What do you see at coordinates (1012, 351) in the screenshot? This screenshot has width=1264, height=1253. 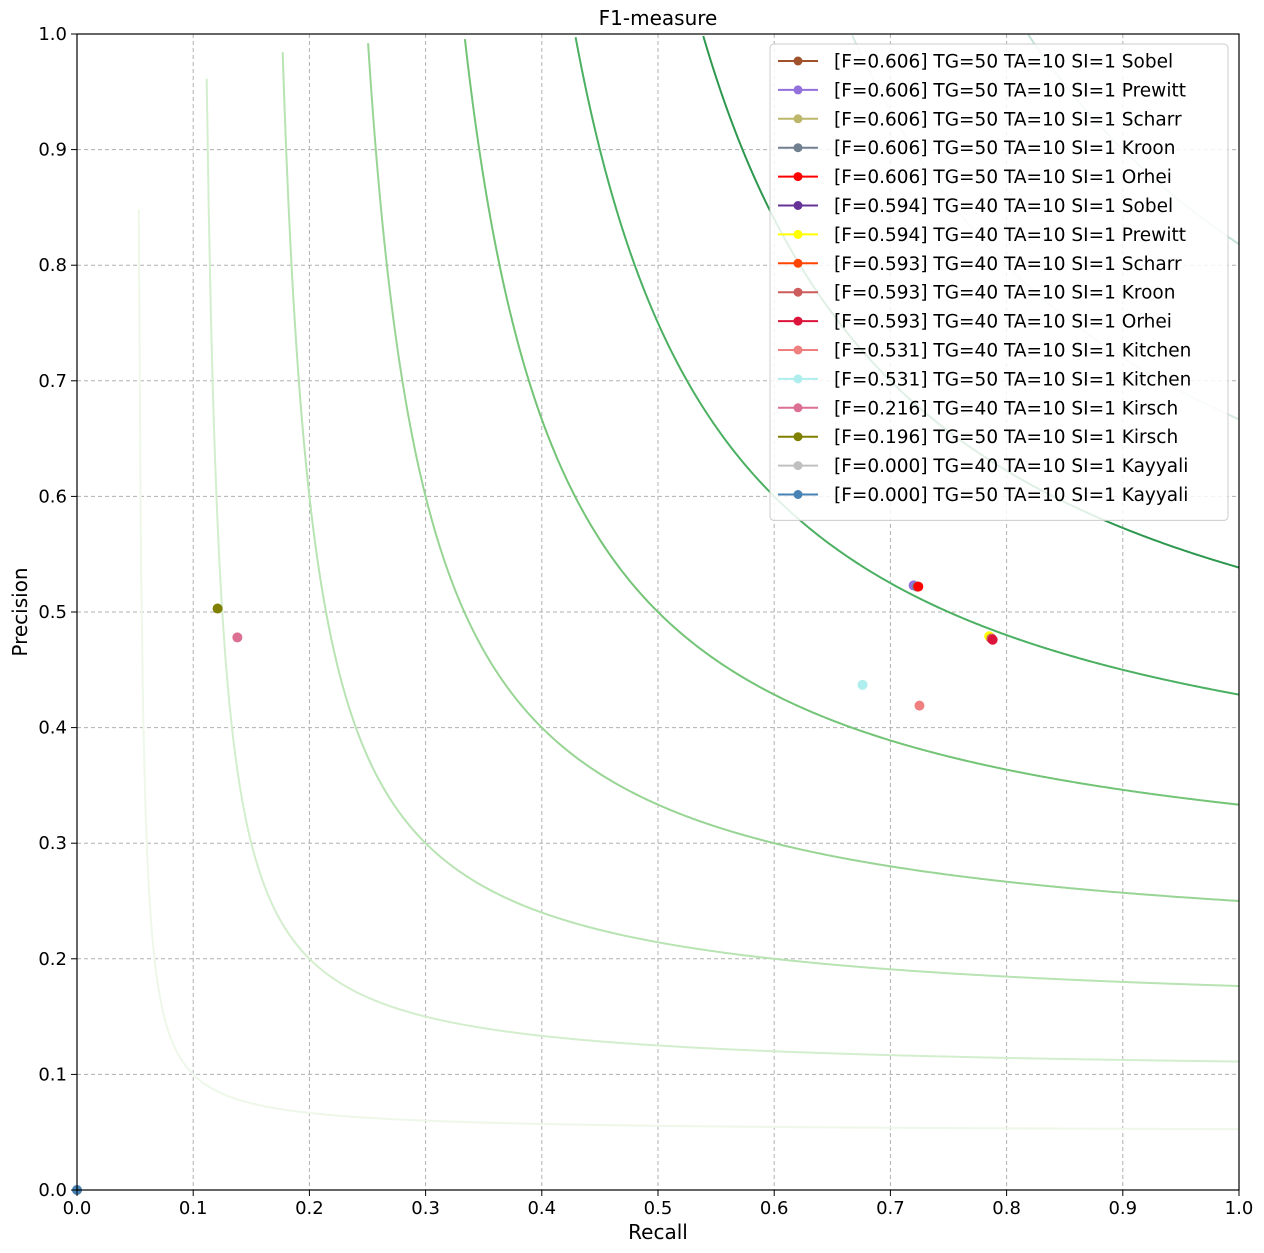 I see `legend-label: [F=0.531] TG=40 TA=10 SI=1 Kitchen` at bounding box center [1012, 351].